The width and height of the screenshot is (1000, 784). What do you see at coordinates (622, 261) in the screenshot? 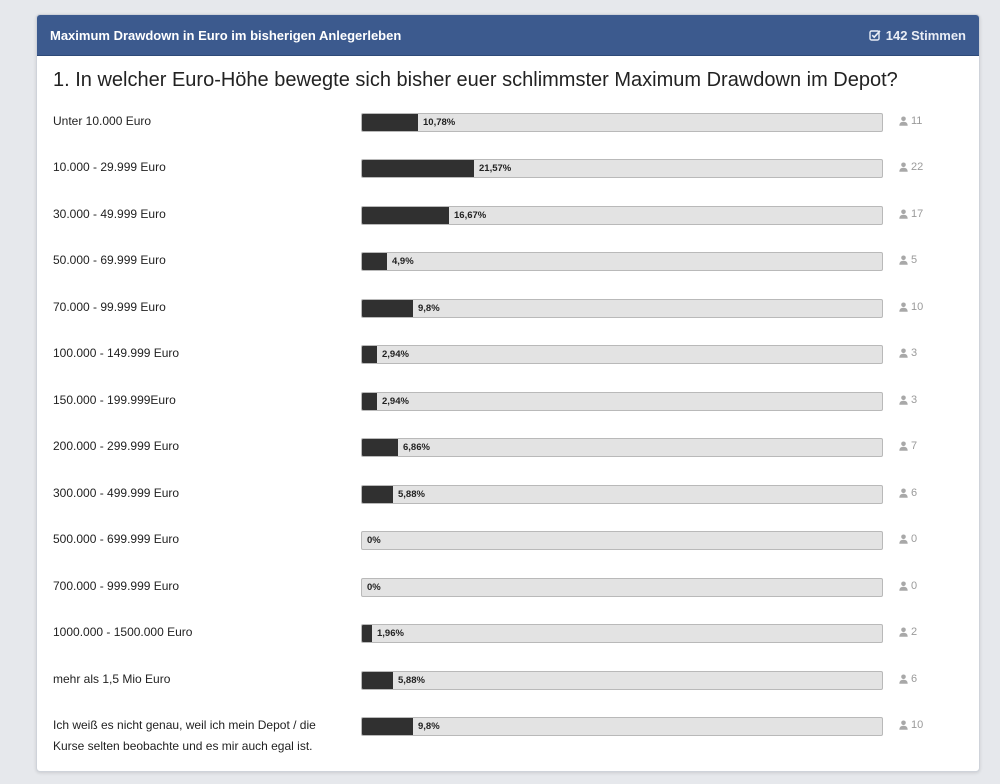
I see `option-progress-bar: 4,9%` at bounding box center [622, 261].